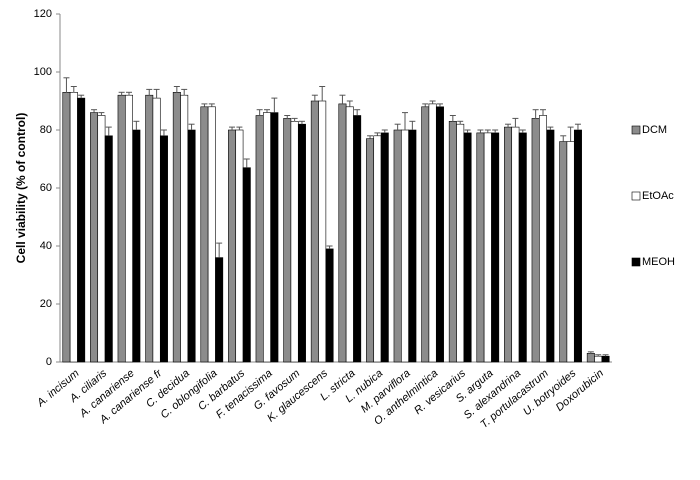 The height and width of the screenshot is (480, 700). Describe the element at coordinates (21, 188) in the screenshot. I see `y-axis-title: Cell viability (% of control)` at that location.